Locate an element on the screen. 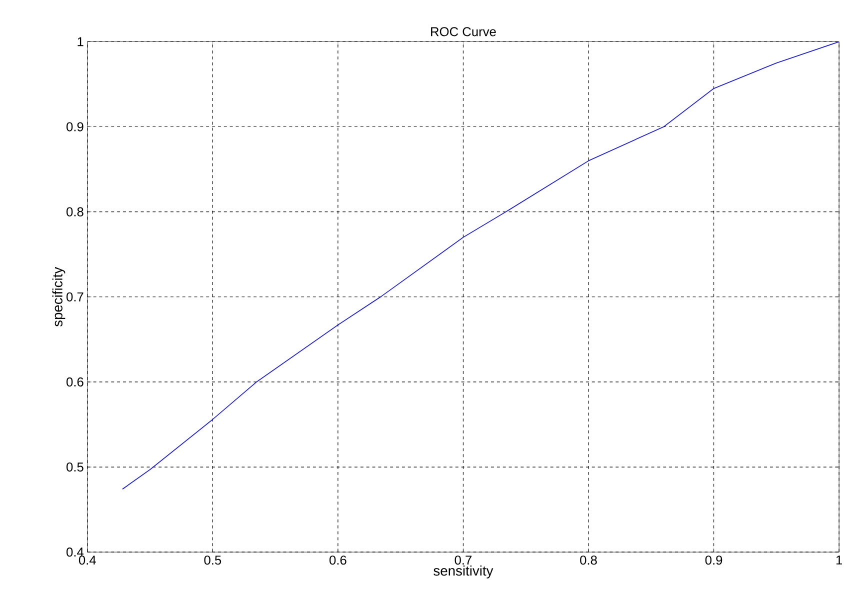 The image size is (848, 610). y-axis-title: specificity is located at coordinates (59, 297).